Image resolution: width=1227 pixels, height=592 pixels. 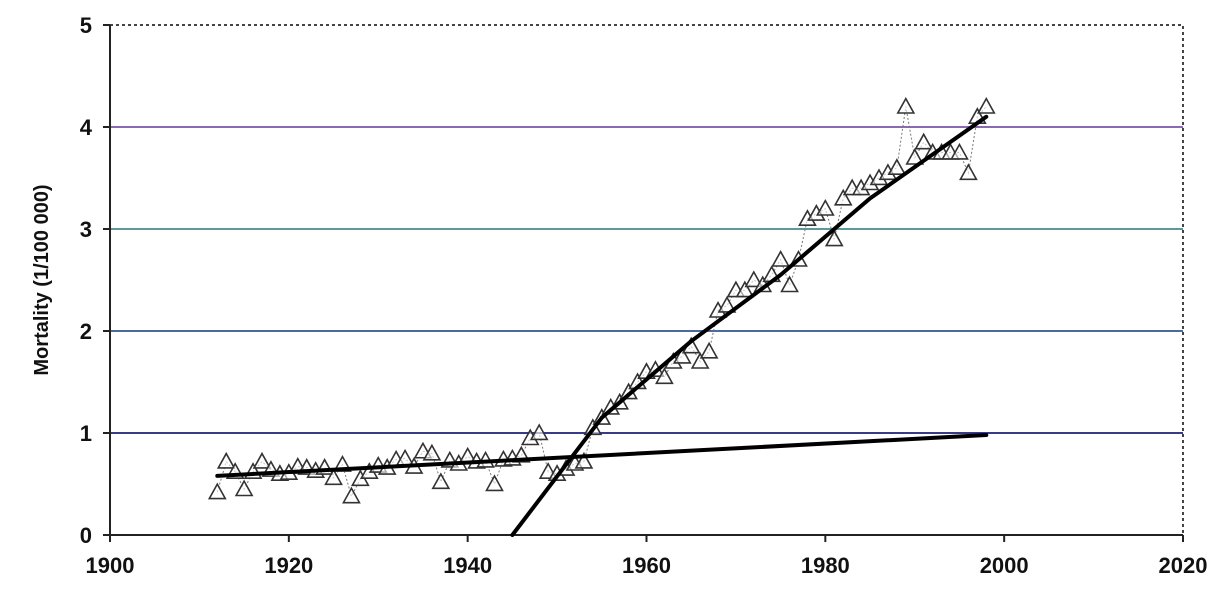 I want to click on x-tick-label: 1940, so click(x=467, y=565).